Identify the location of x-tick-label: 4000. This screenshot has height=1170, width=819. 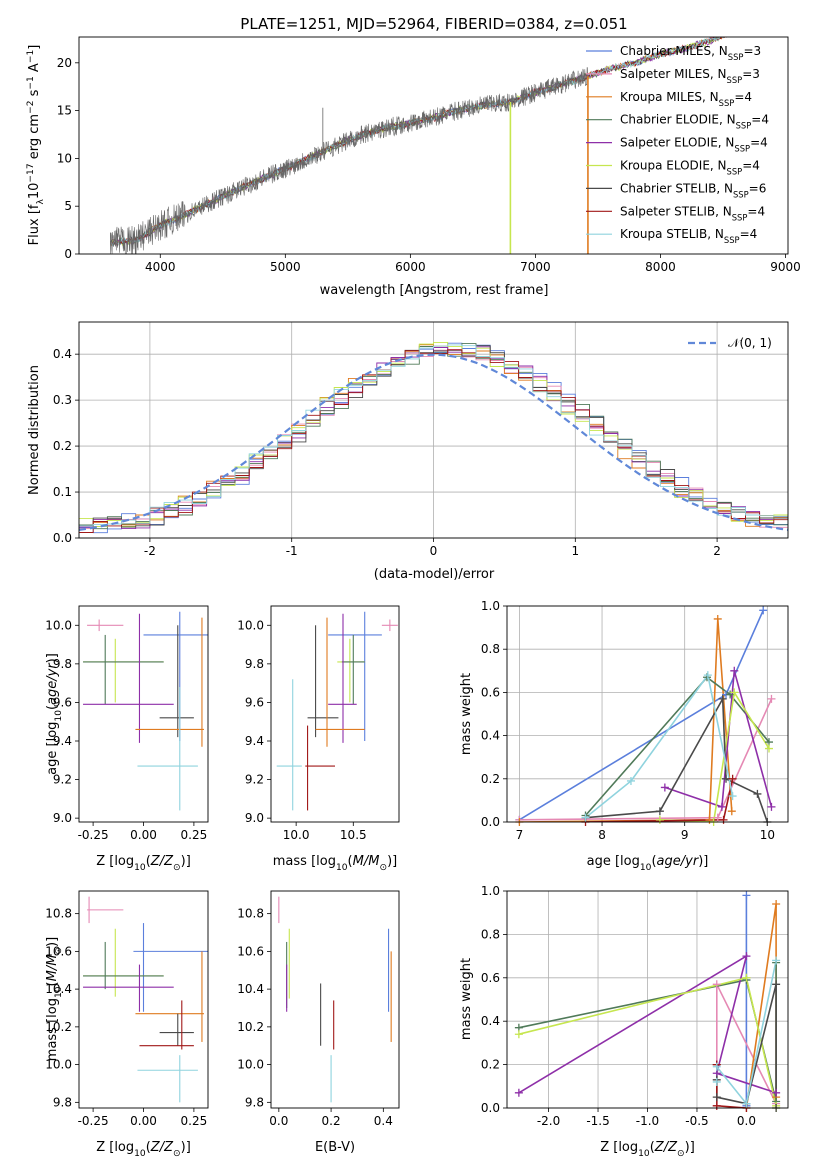
(160, 267).